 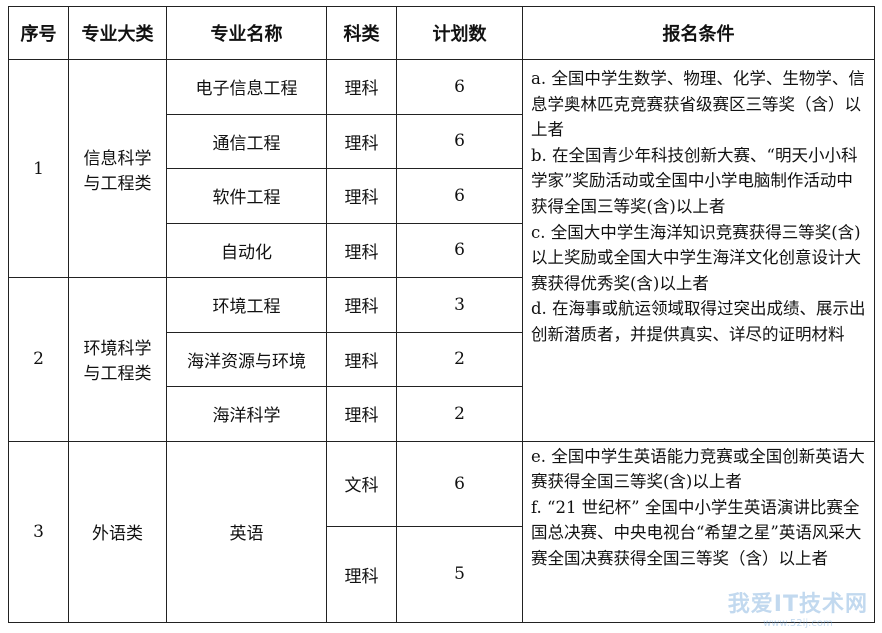 I want to click on major-name: 海洋科学, so click(x=246, y=414).